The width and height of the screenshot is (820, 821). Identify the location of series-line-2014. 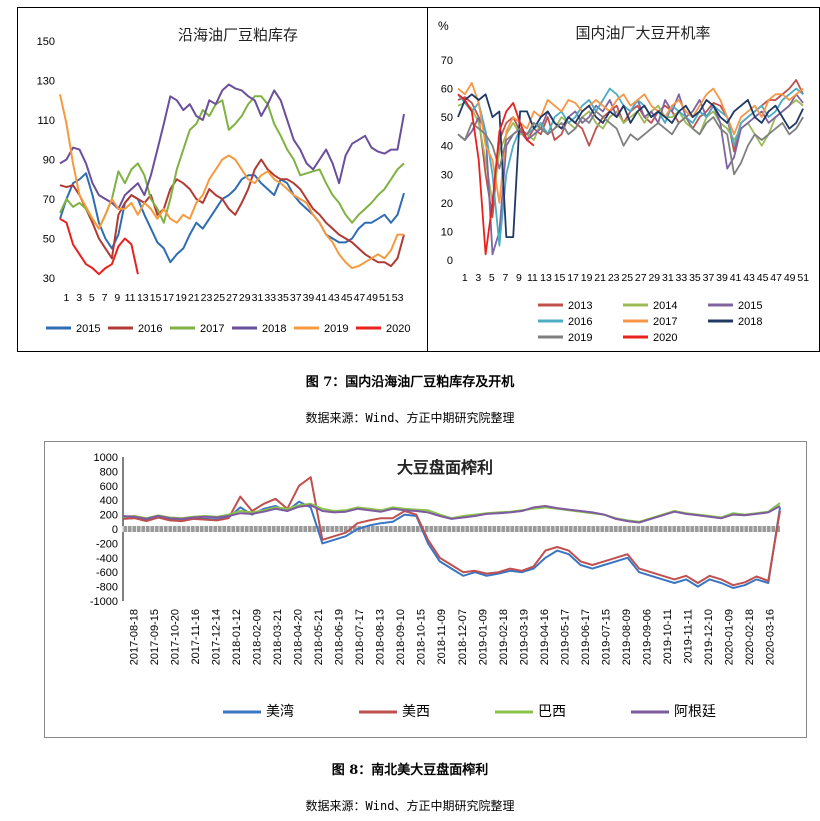
(630, 151).